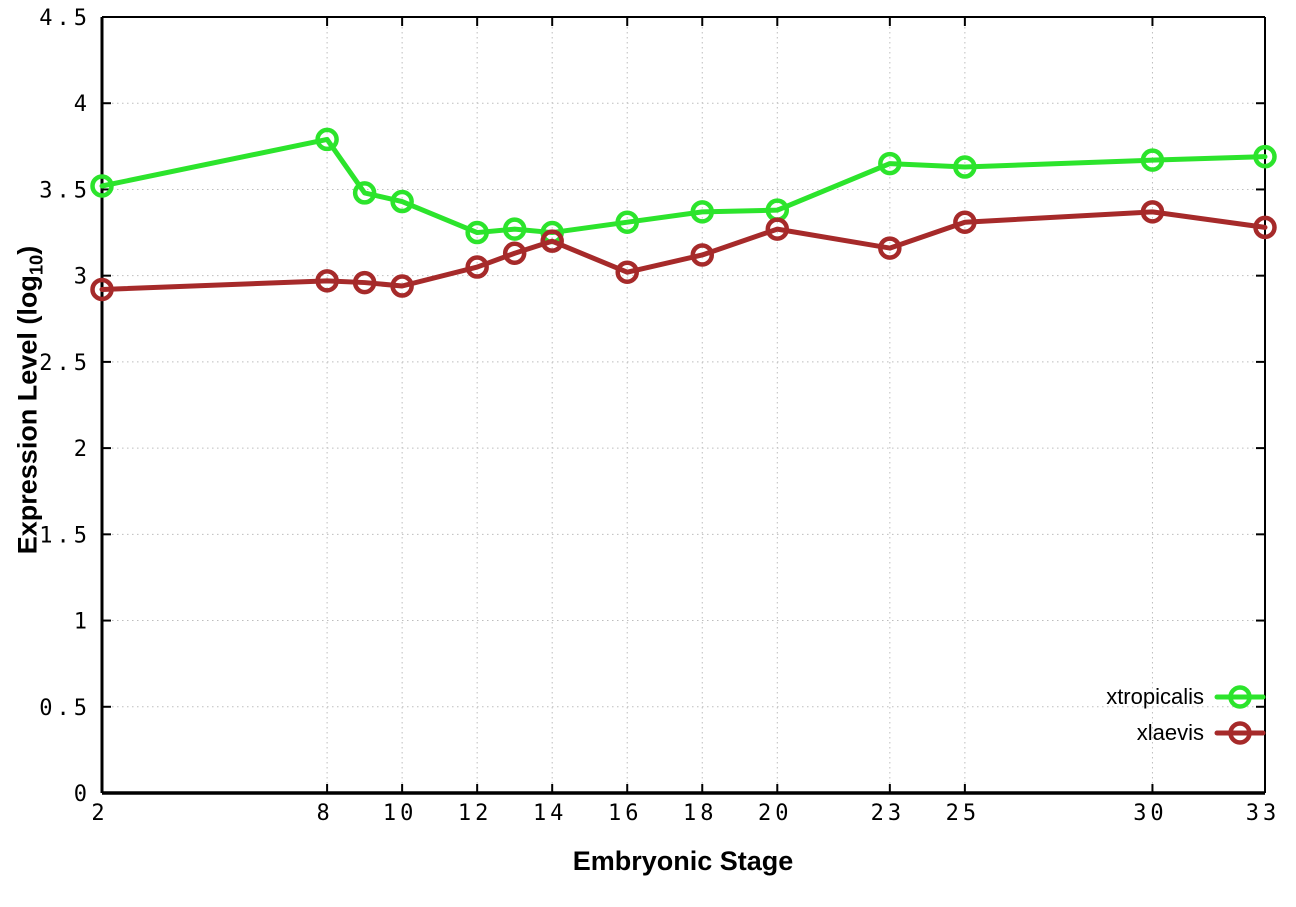 The width and height of the screenshot is (1296, 907). Describe the element at coordinates (683, 186) in the screenshot. I see `series-line-xtropicalis` at that location.